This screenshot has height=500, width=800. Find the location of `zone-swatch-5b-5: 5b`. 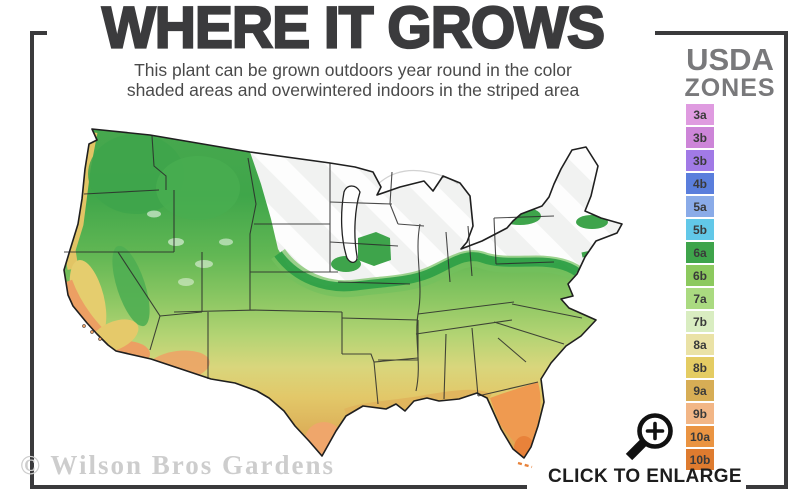

zone-swatch-5b-5: 5b is located at coordinates (700, 229).